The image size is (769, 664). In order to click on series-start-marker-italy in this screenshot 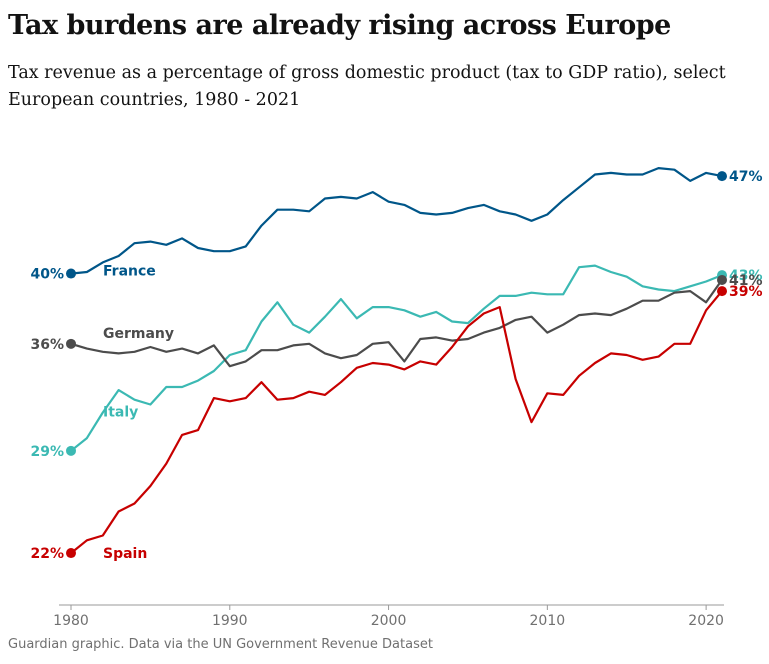, I will do `click(71, 450)`.